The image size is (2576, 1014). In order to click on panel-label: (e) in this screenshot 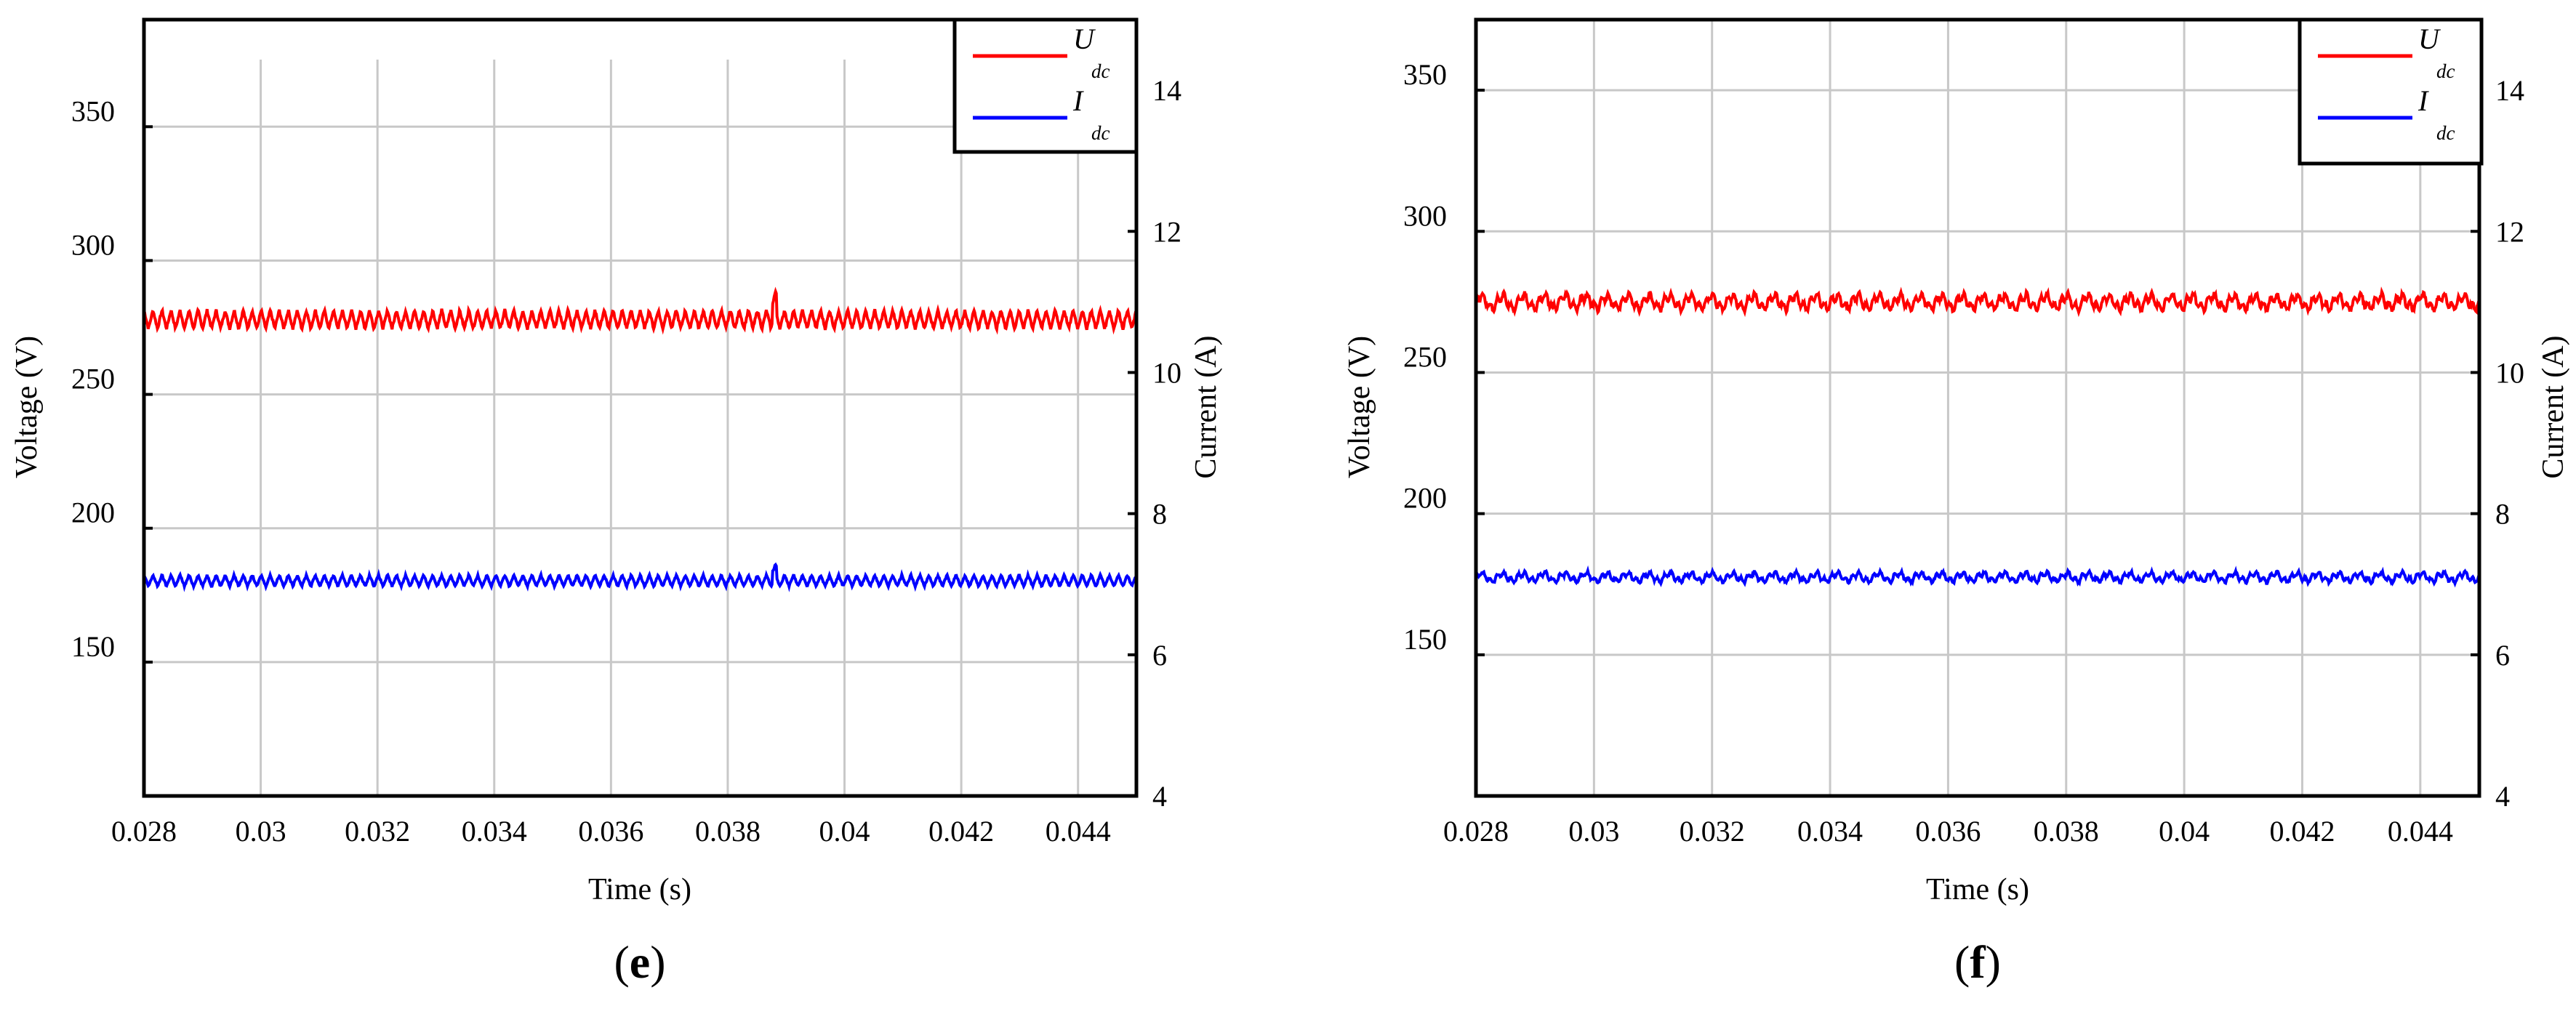, I will do `click(639, 962)`.